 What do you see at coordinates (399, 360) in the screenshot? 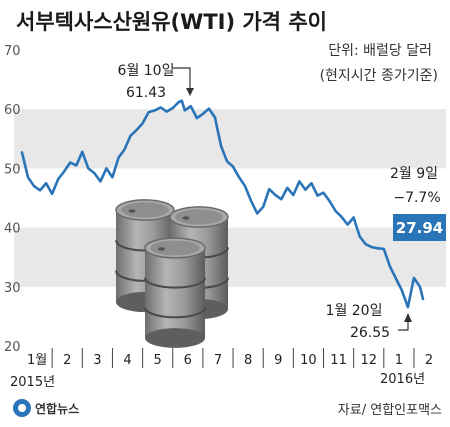
I see `x-tick-label: 1` at bounding box center [399, 360].